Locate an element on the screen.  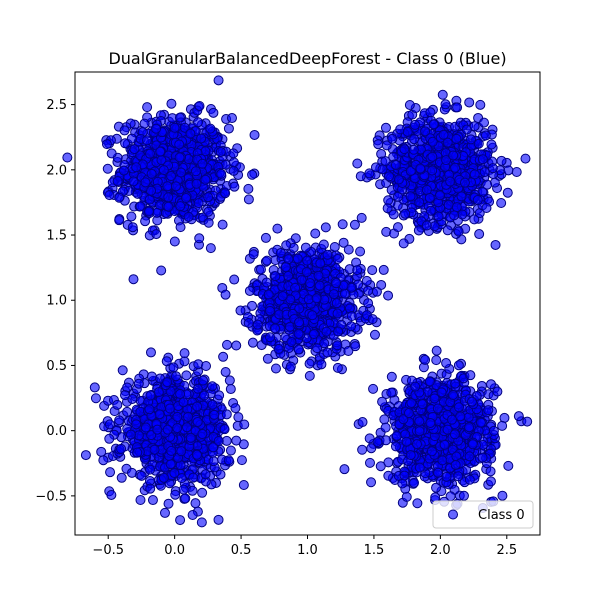
legend-label-class-0: Class 0 is located at coordinates (501, 515).